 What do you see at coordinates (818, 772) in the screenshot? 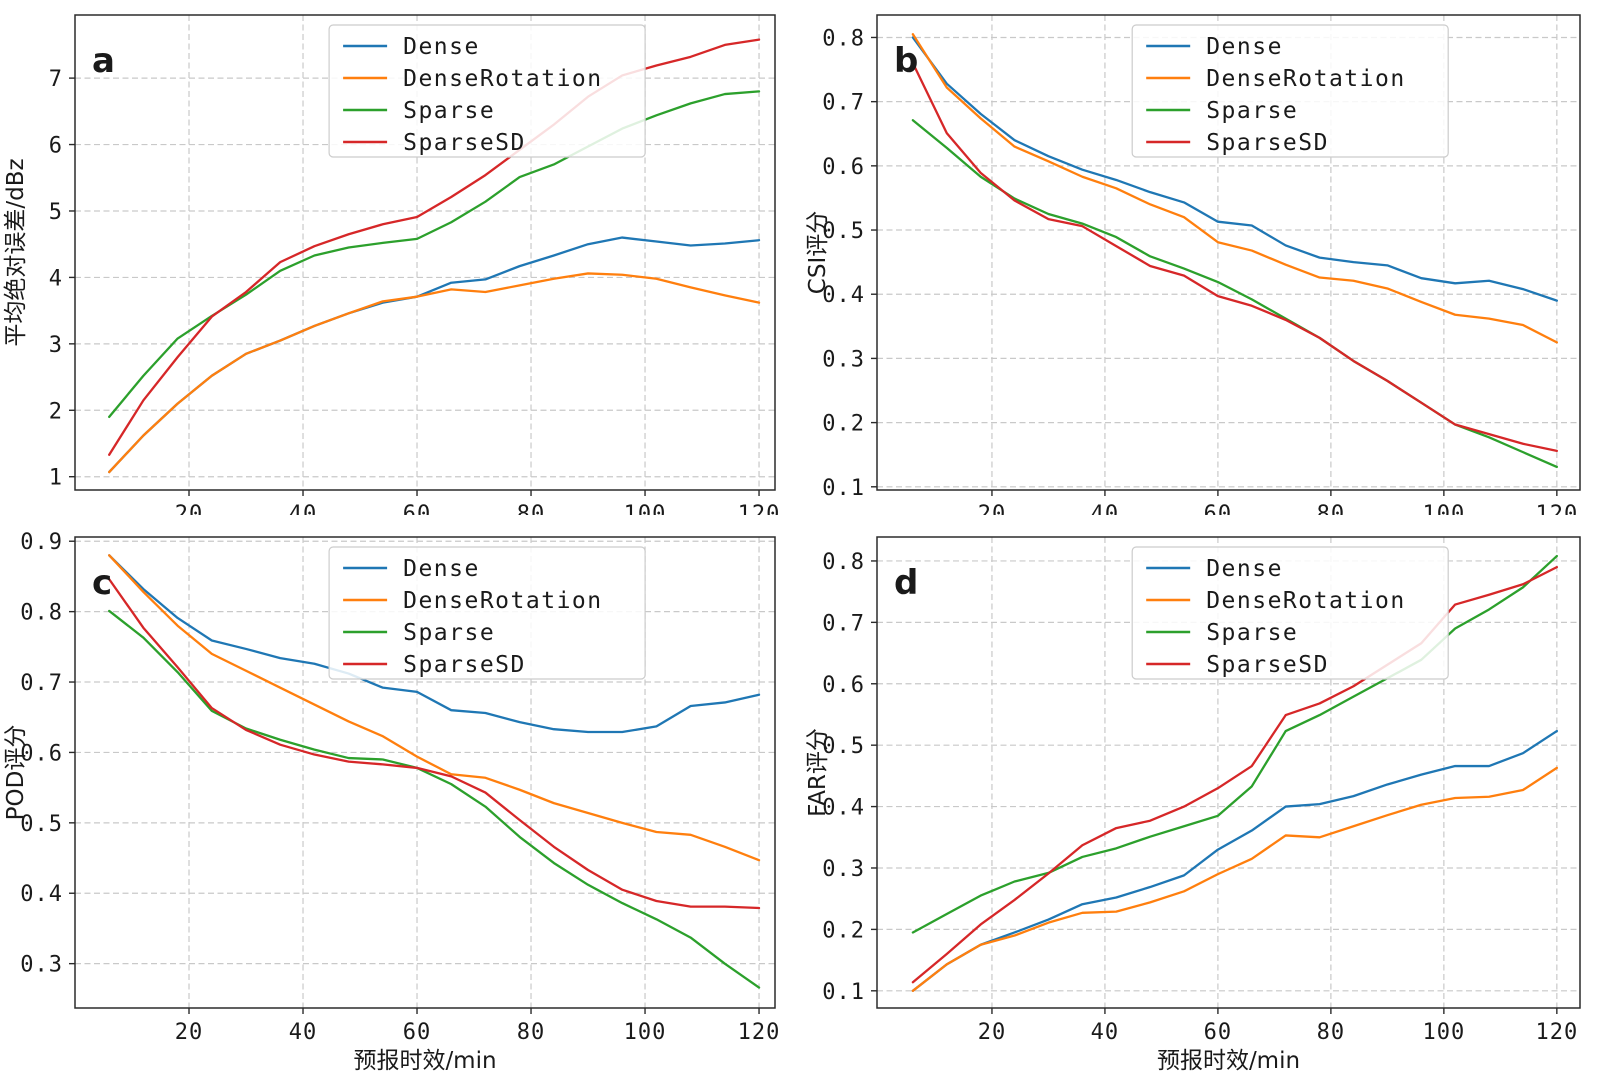
I see `y-axis-label: FAR评分` at bounding box center [818, 772].